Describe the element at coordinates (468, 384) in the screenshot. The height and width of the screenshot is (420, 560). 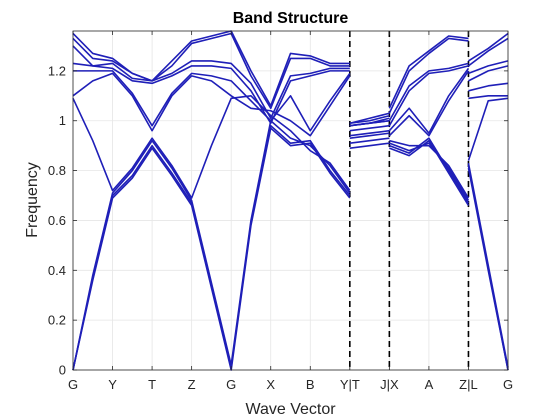
I see `x-tick-label: Z|L` at that location.